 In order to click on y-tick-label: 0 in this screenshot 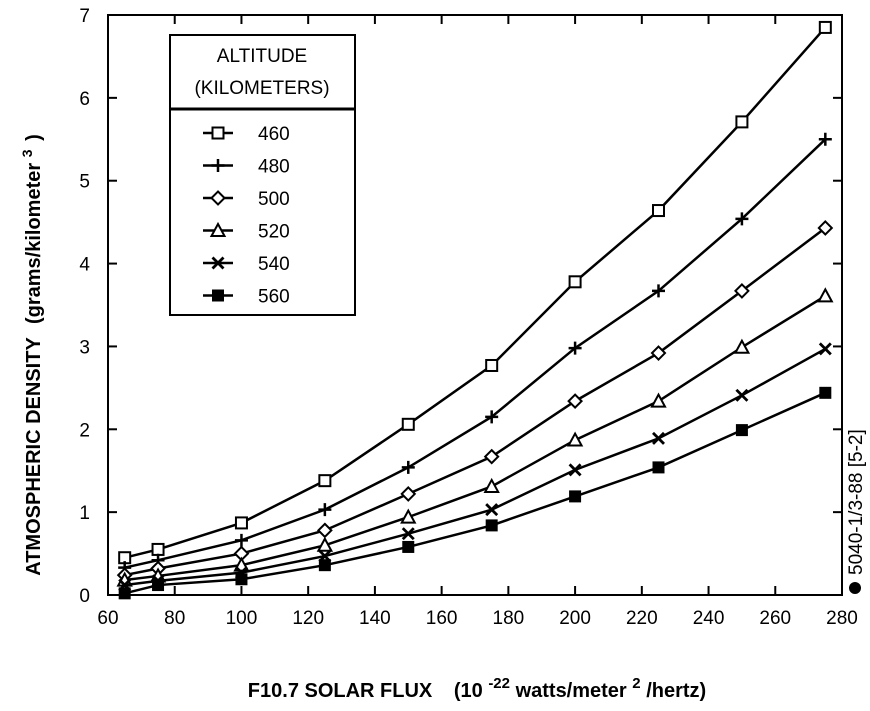, I will do `click(84, 596)`.